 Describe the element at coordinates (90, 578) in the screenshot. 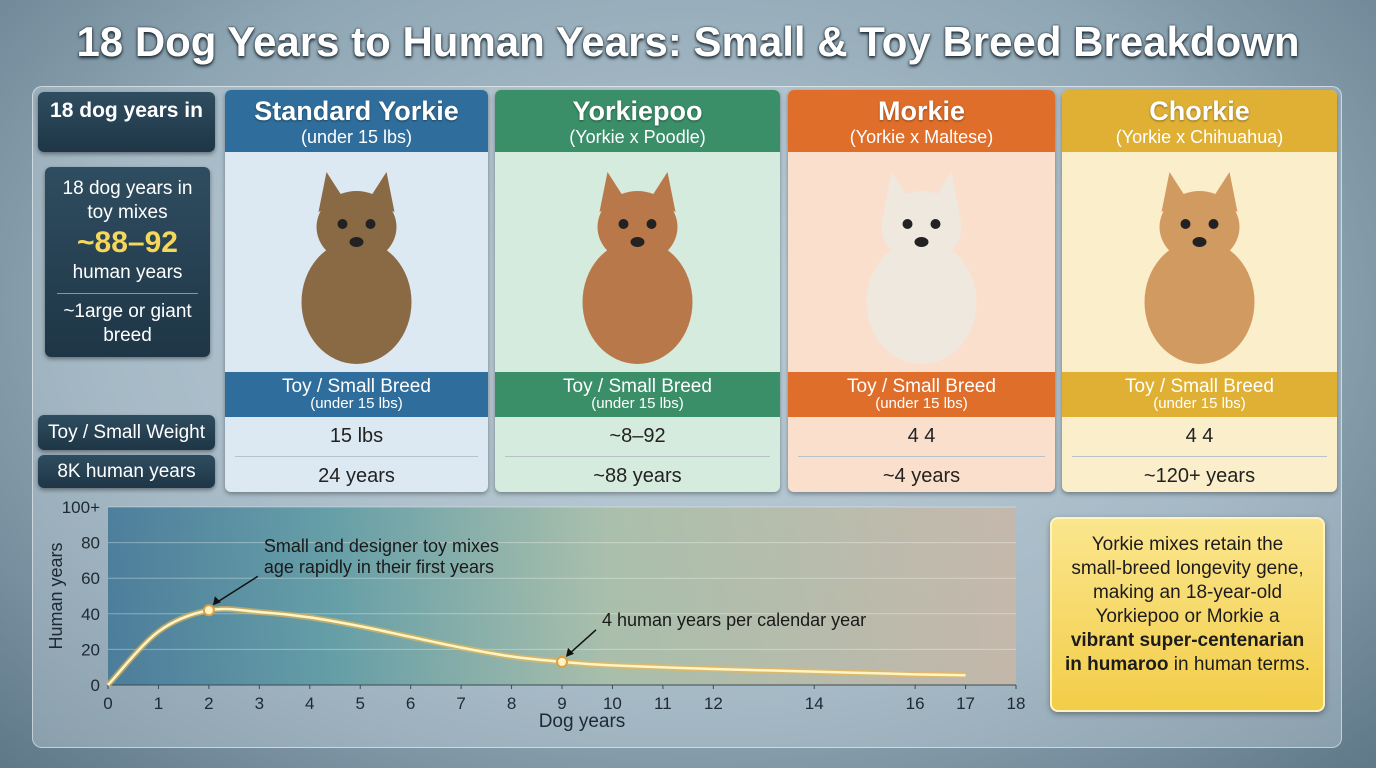

I see `y-tick-label: 60` at that location.